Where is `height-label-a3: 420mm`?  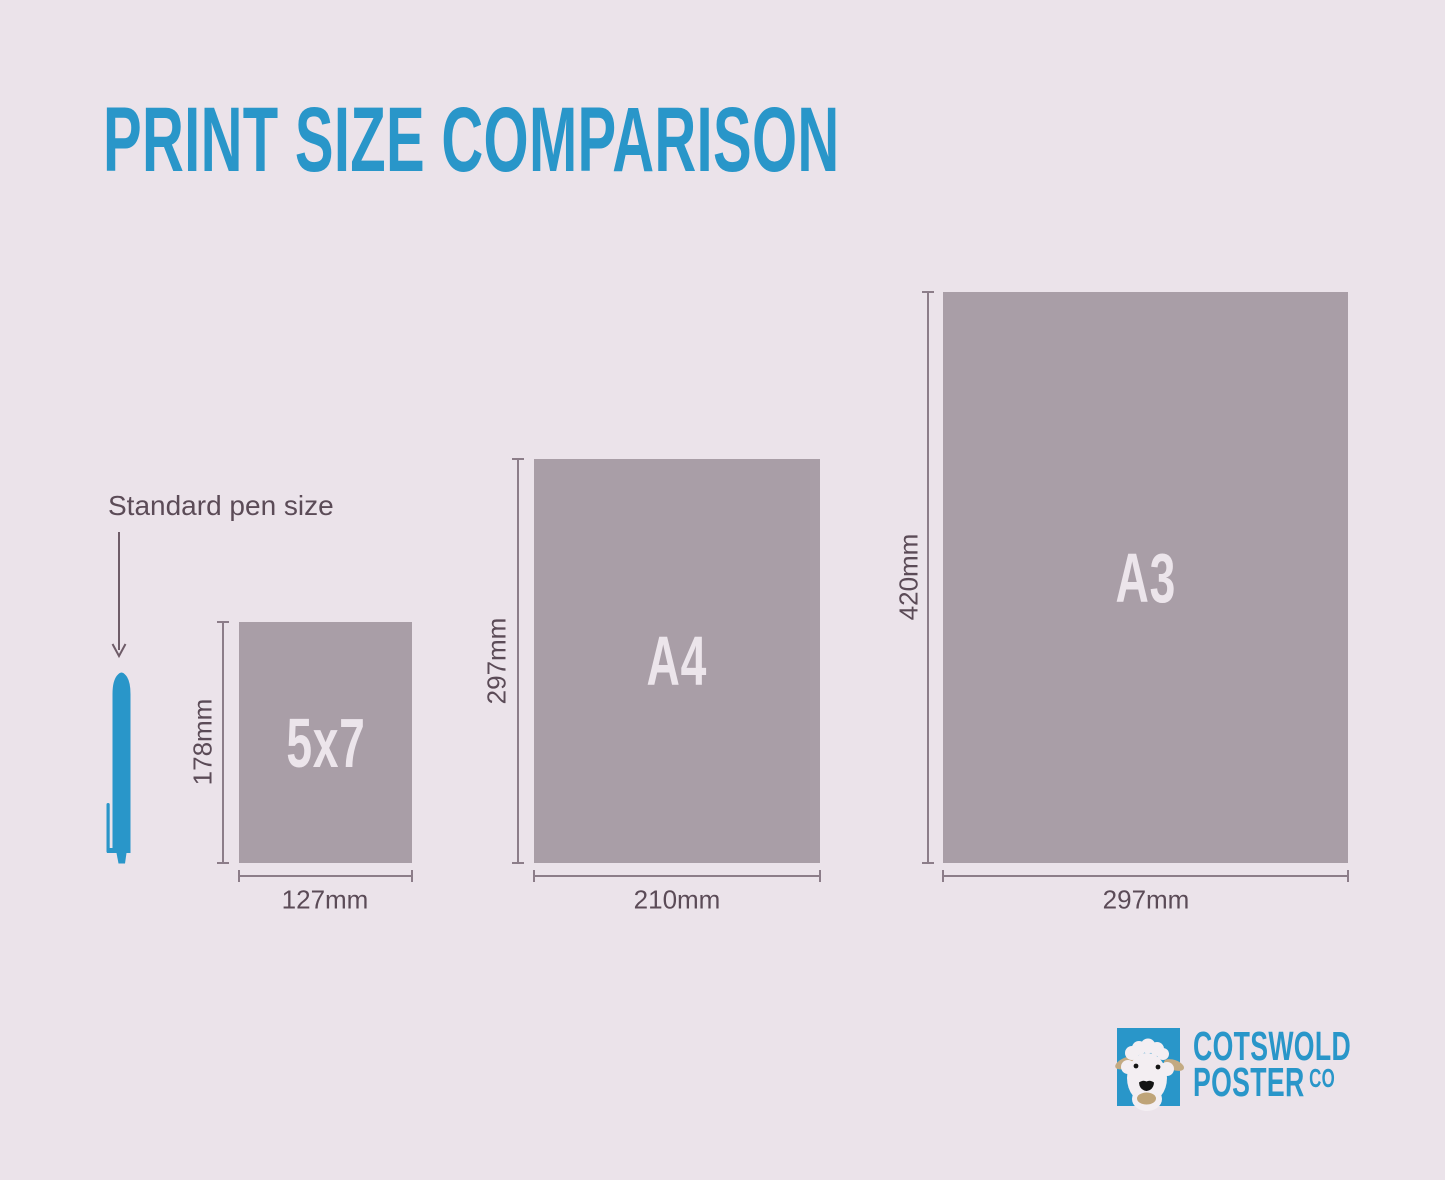 height-label-a3: 420mm is located at coordinates (908, 577).